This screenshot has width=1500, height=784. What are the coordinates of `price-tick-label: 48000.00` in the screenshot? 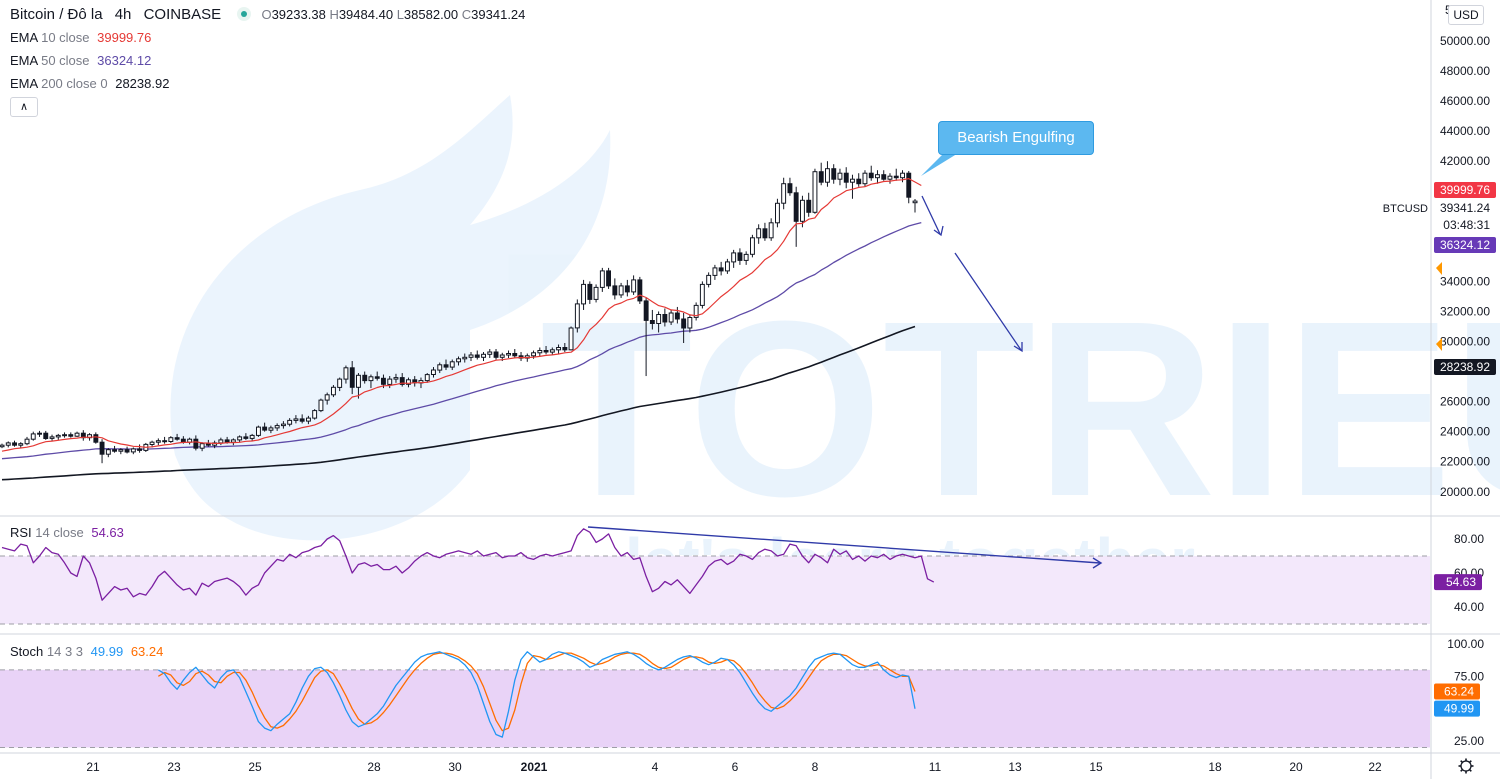 It's located at (1465, 71).